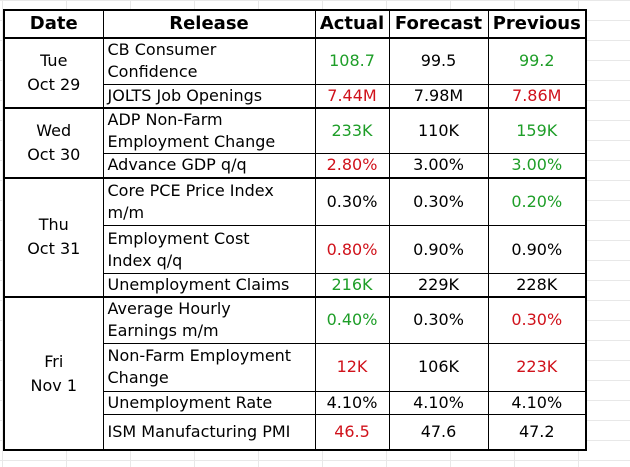 This screenshot has width=630, height=467. I want to click on release-label: Confidence, so click(152, 72).